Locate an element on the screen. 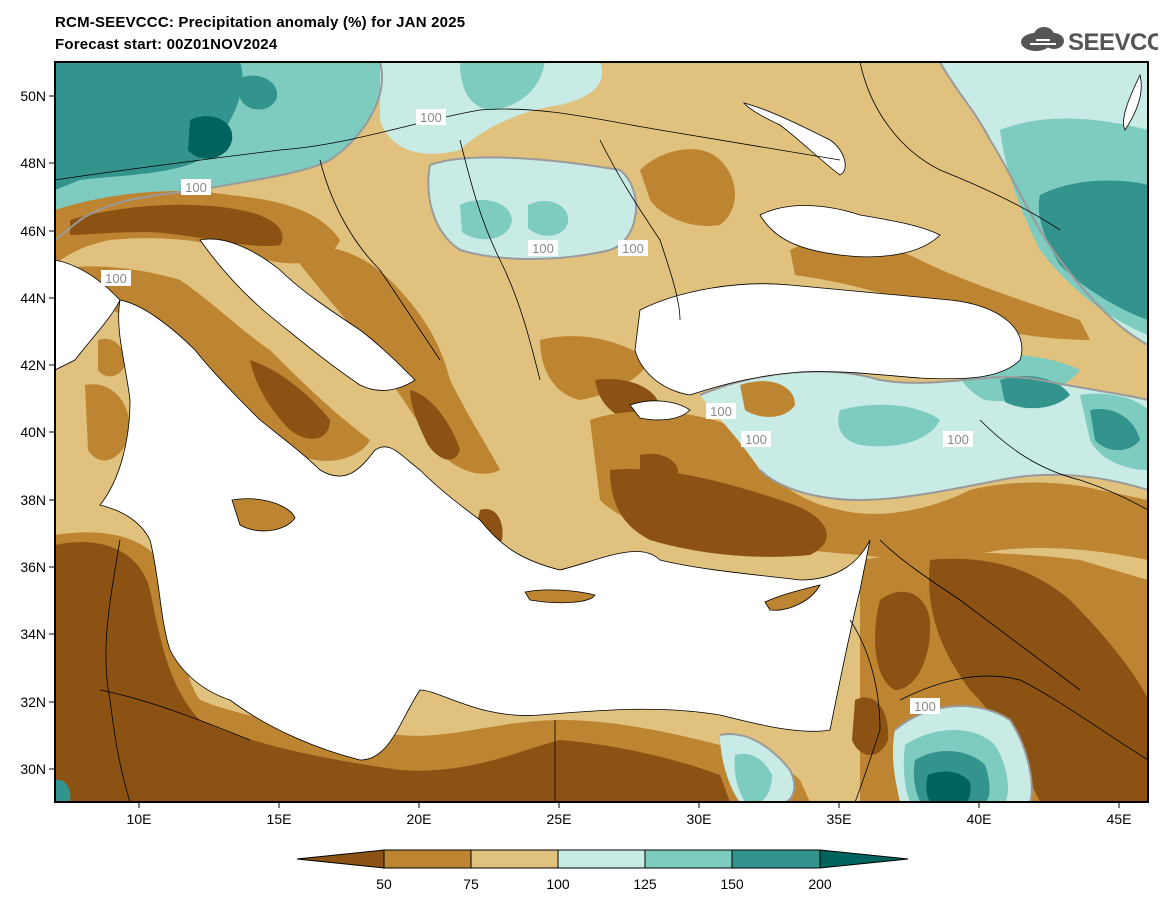 The height and width of the screenshot is (907, 1165). lon-label: 40E is located at coordinates (979, 819).